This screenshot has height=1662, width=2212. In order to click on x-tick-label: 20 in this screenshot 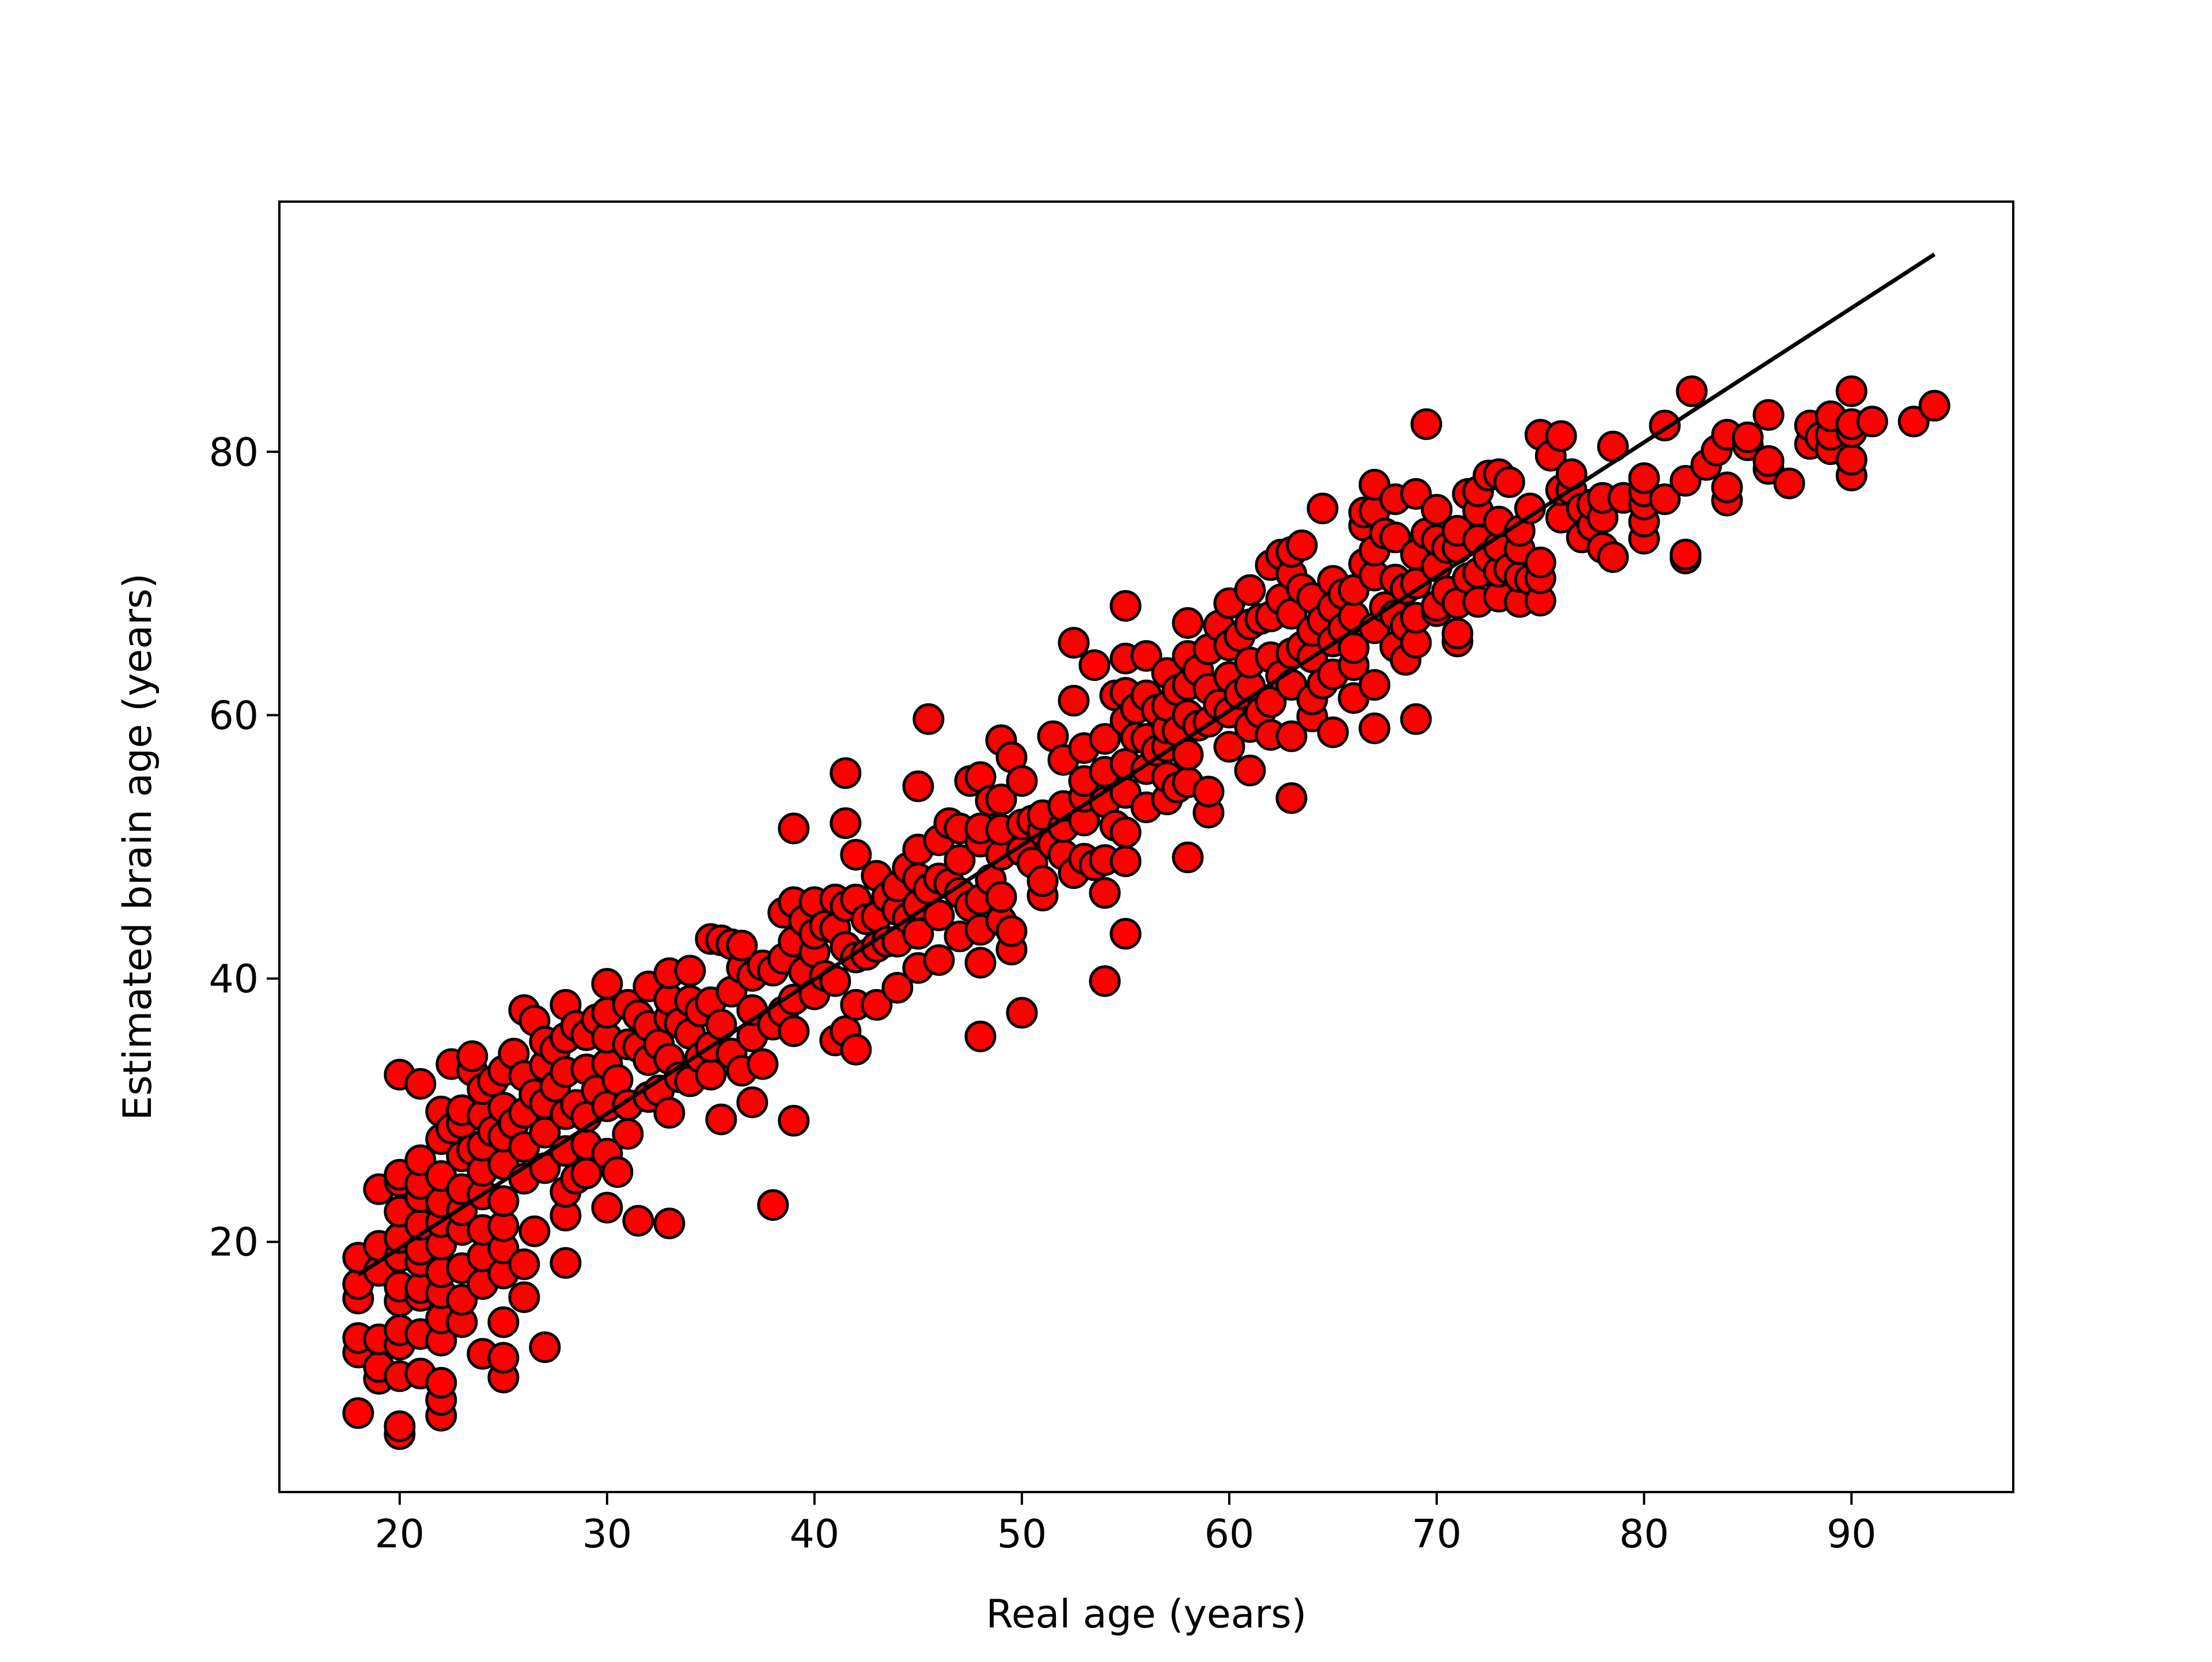, I will do `click(400, 1534)`.